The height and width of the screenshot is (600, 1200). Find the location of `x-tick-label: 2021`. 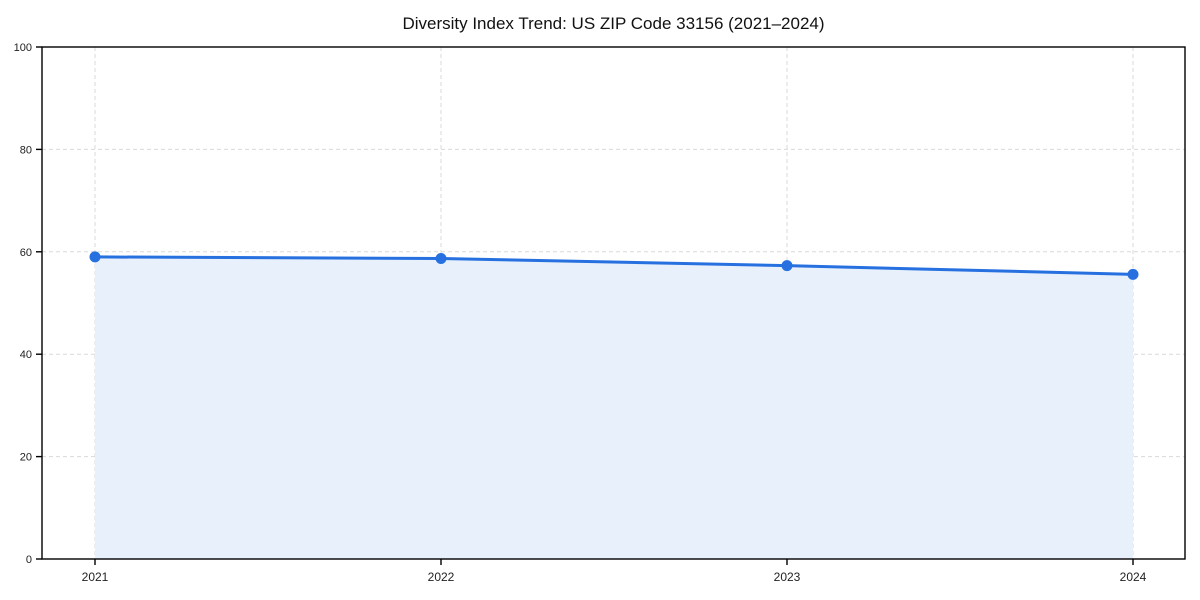

x-tick-label: 2021 is located at coordinates (95, 577).